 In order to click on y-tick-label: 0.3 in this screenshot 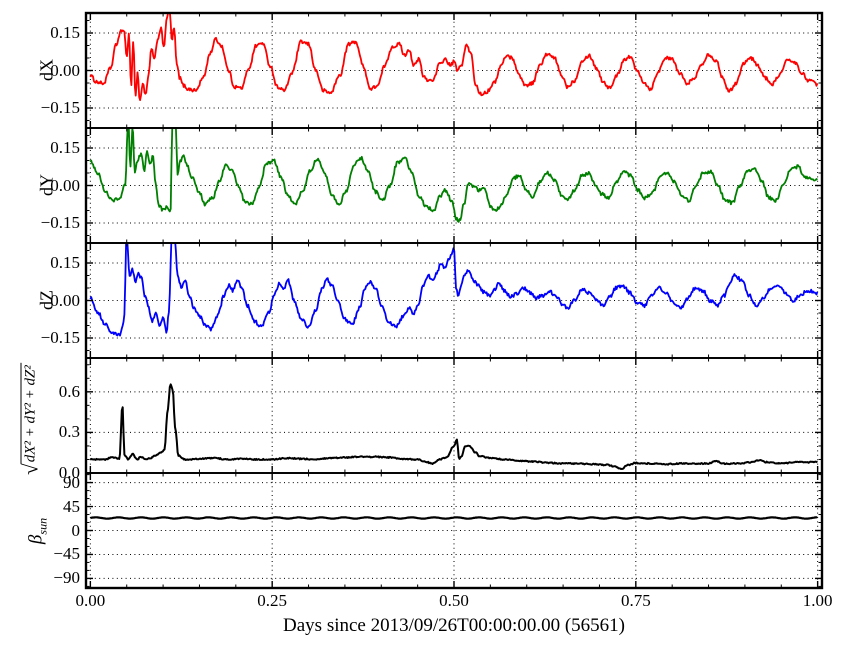, I will do `click(69, 432)`.